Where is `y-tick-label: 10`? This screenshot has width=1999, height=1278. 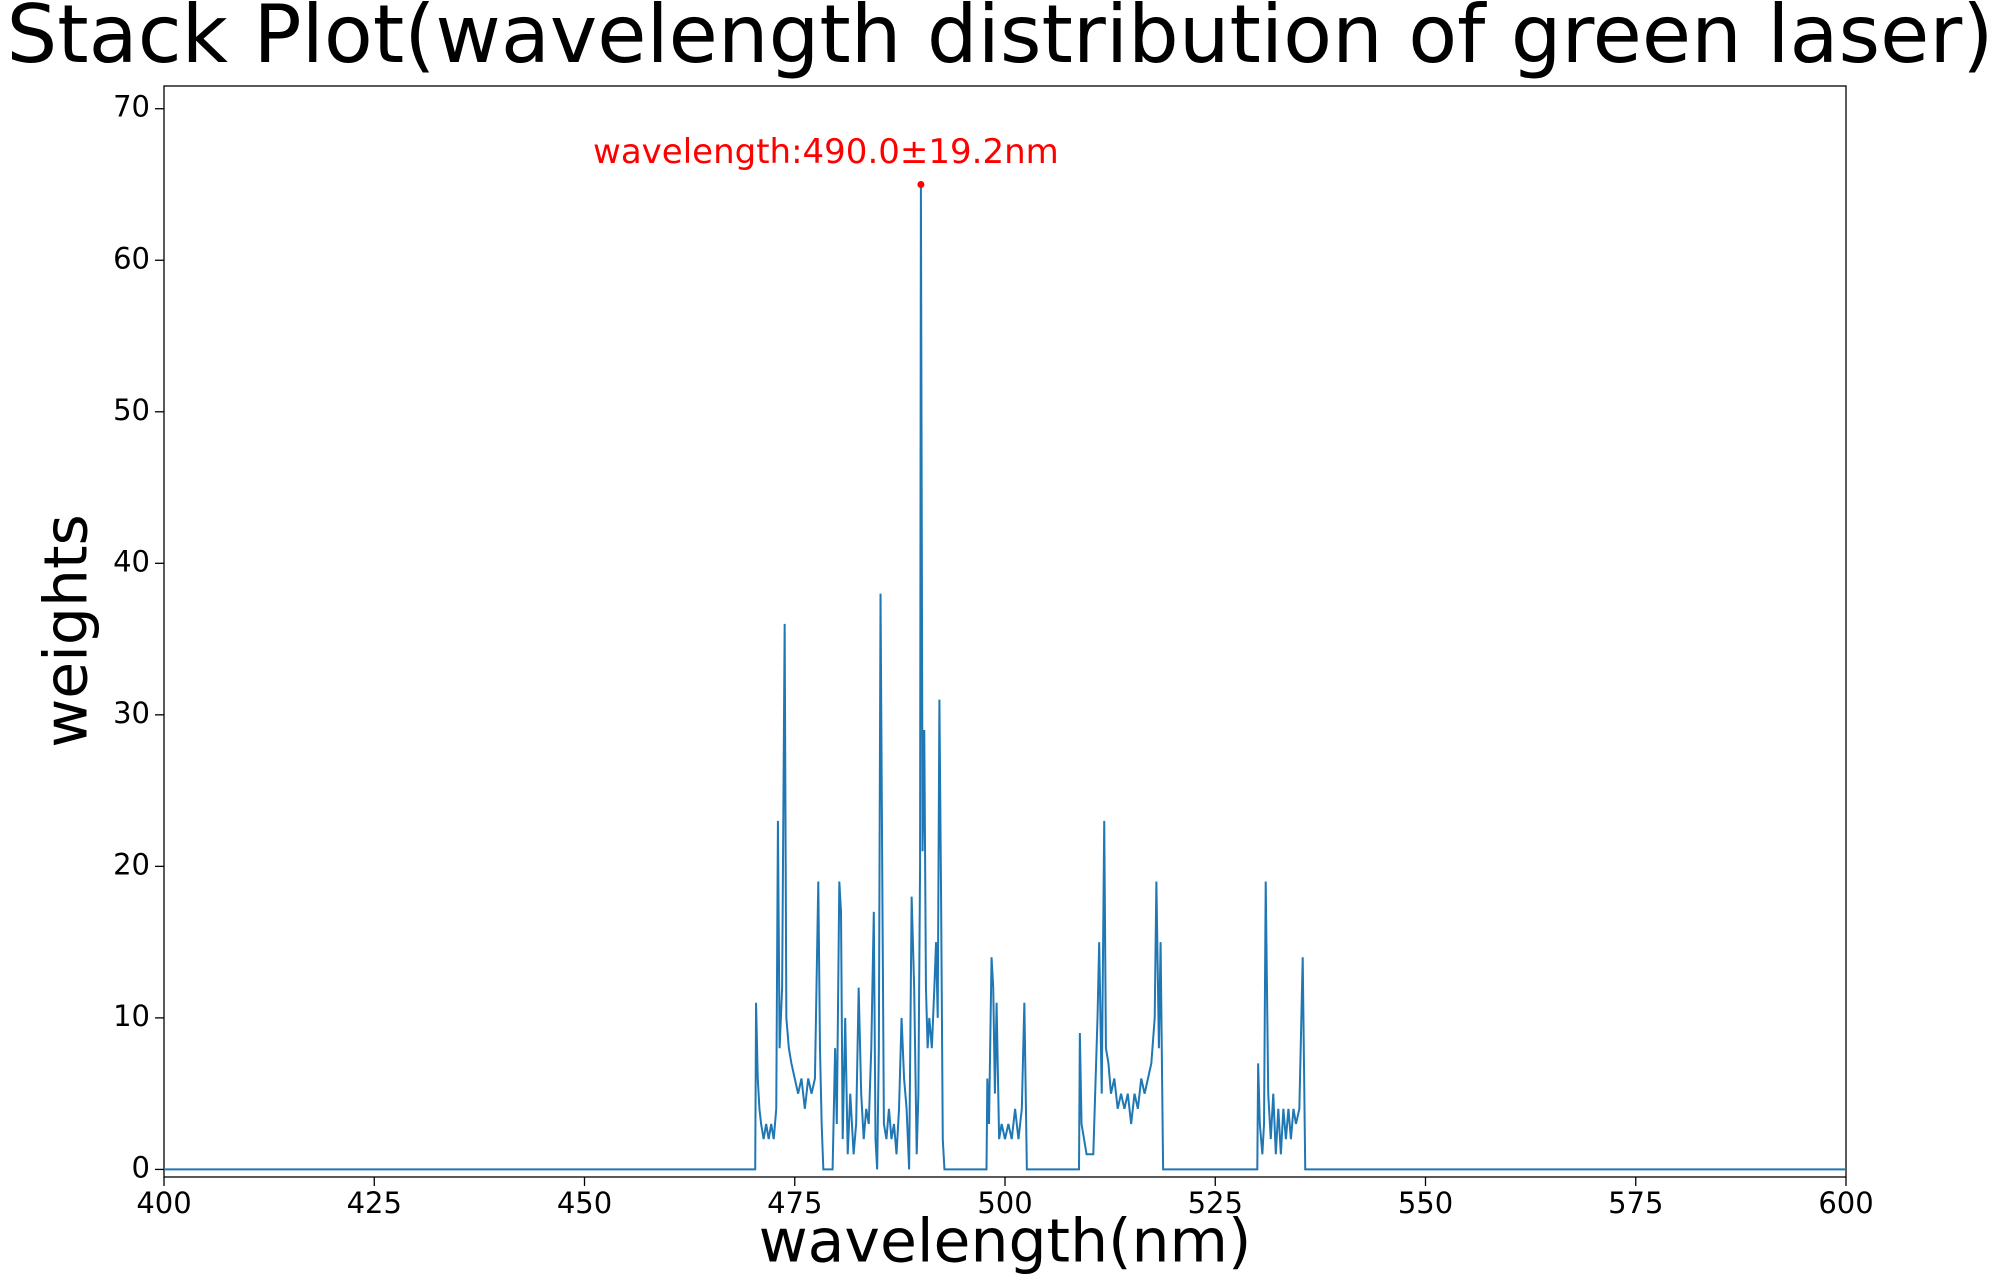 y-tick-label: 10 is located at coordinates (131, 1016).